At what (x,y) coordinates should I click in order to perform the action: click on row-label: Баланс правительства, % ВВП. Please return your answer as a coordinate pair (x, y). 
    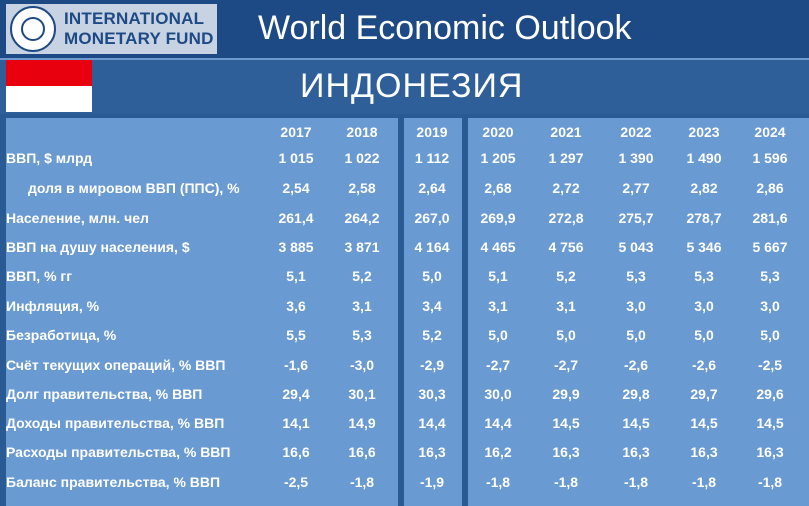
    Looking at the image, I should click on (113, 482).